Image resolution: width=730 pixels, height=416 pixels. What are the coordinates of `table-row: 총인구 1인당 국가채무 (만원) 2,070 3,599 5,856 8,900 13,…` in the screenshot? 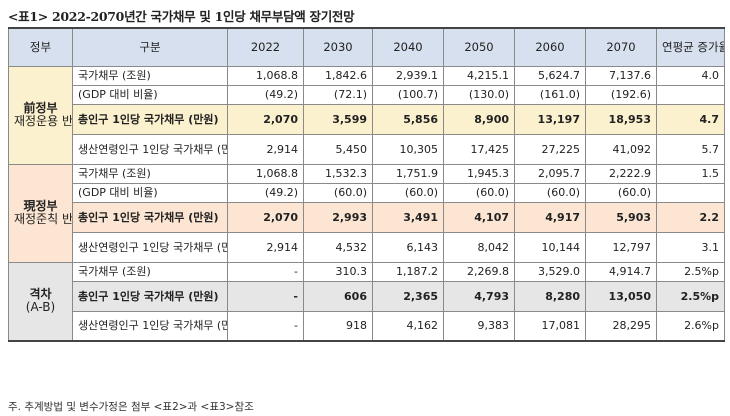 It's located at (367, 119).